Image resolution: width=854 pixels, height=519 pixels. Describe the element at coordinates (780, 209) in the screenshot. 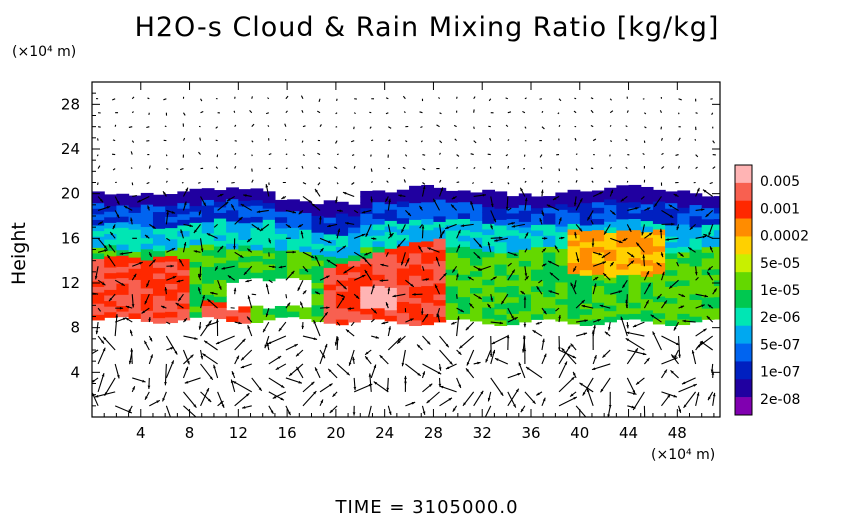

I see `colorbar-label: 0.001` at that location.